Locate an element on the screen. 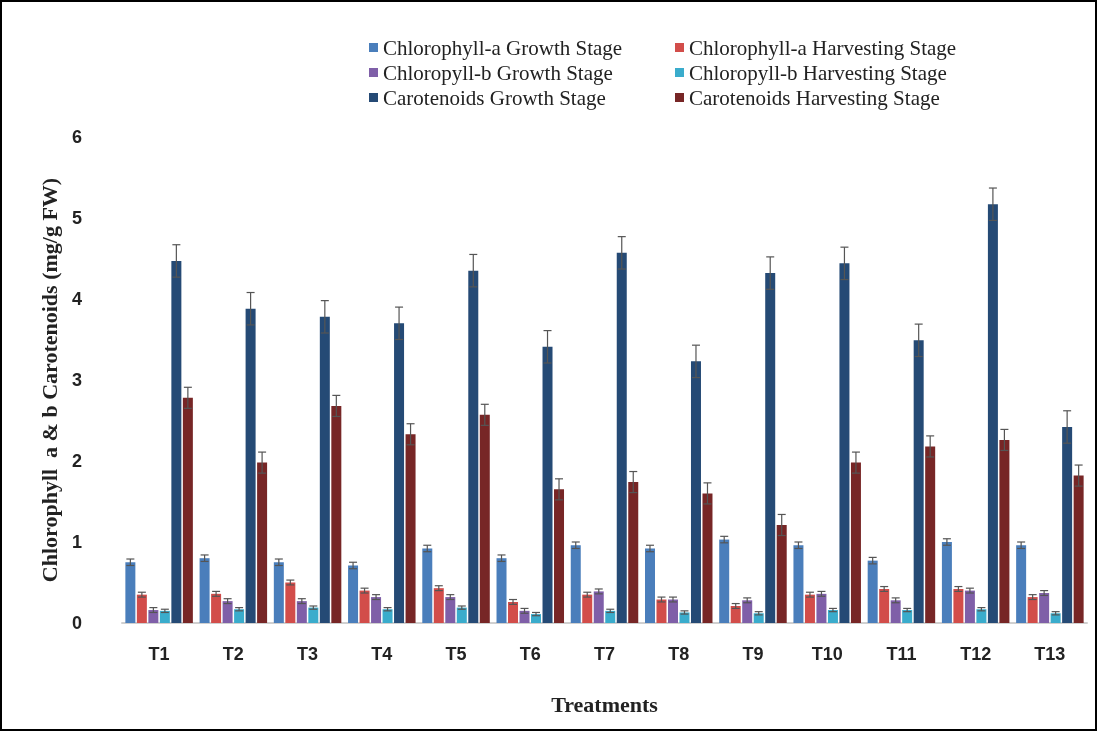  x-tick-label: T13 is located at coordinates (1050, 654).